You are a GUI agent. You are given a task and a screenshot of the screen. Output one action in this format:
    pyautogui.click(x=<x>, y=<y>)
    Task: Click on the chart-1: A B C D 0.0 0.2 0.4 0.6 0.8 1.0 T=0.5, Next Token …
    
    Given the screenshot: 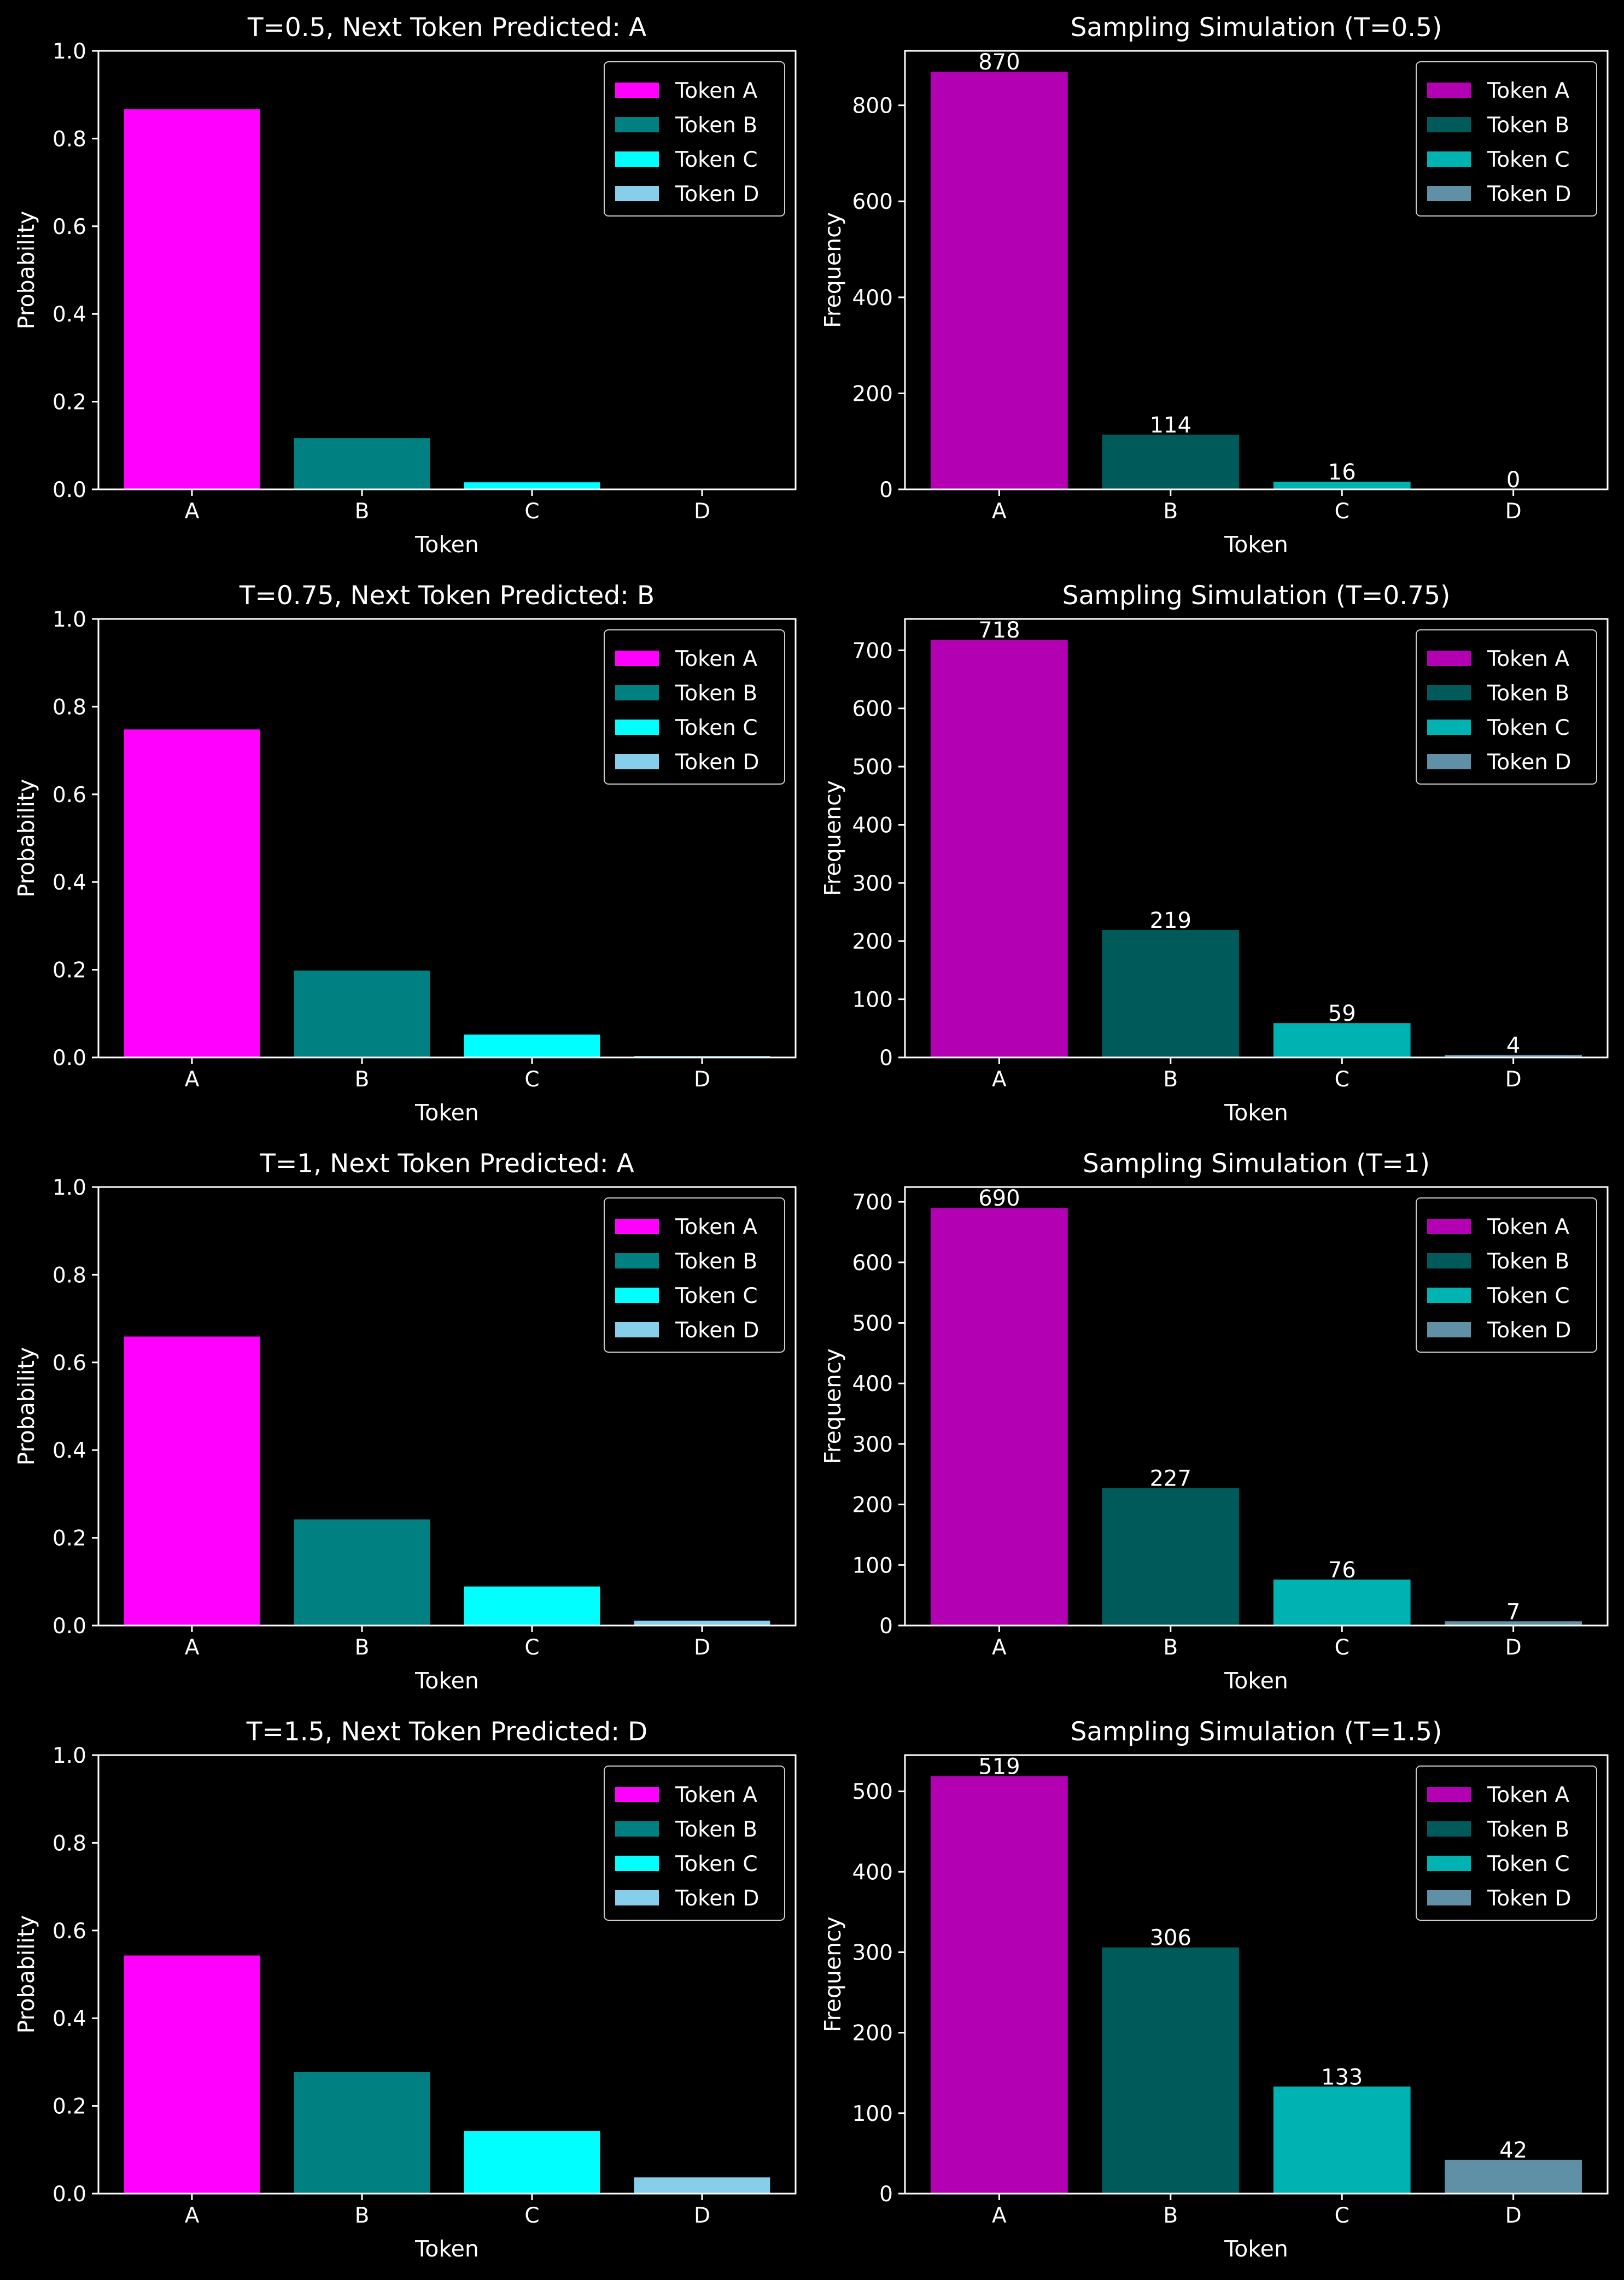 What is the action you would take?
    pyautogui.click(x=405, y=285)
    